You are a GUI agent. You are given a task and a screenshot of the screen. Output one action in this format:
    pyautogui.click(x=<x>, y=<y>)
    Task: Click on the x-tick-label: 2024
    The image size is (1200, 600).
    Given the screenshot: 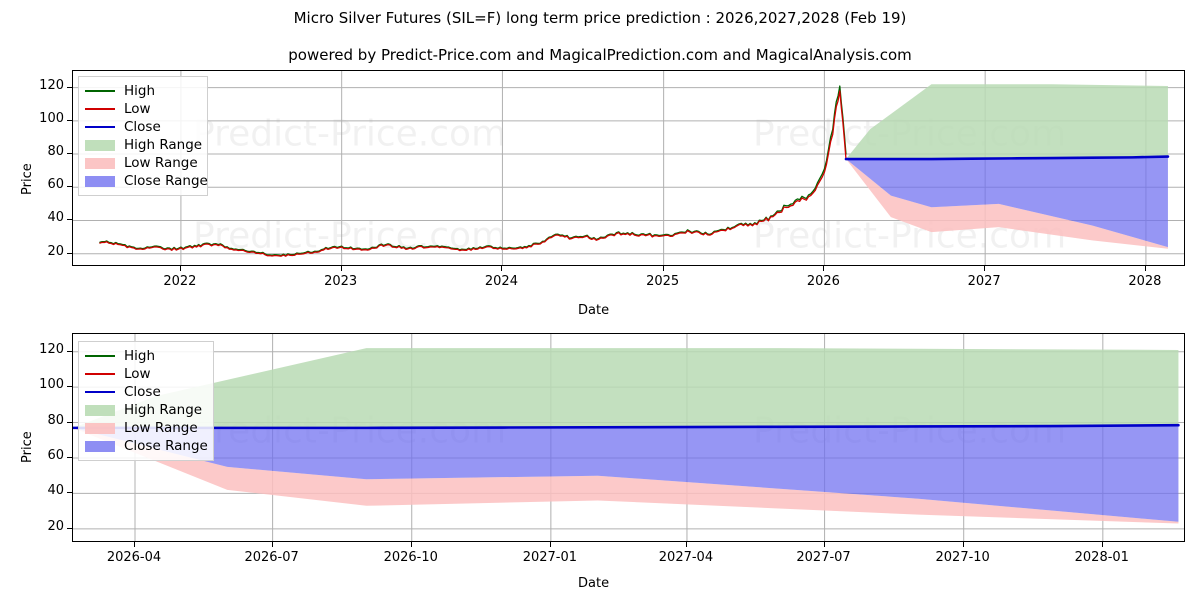 What is the action you would take?
    pyautogui.click(x=501, y=281)
    